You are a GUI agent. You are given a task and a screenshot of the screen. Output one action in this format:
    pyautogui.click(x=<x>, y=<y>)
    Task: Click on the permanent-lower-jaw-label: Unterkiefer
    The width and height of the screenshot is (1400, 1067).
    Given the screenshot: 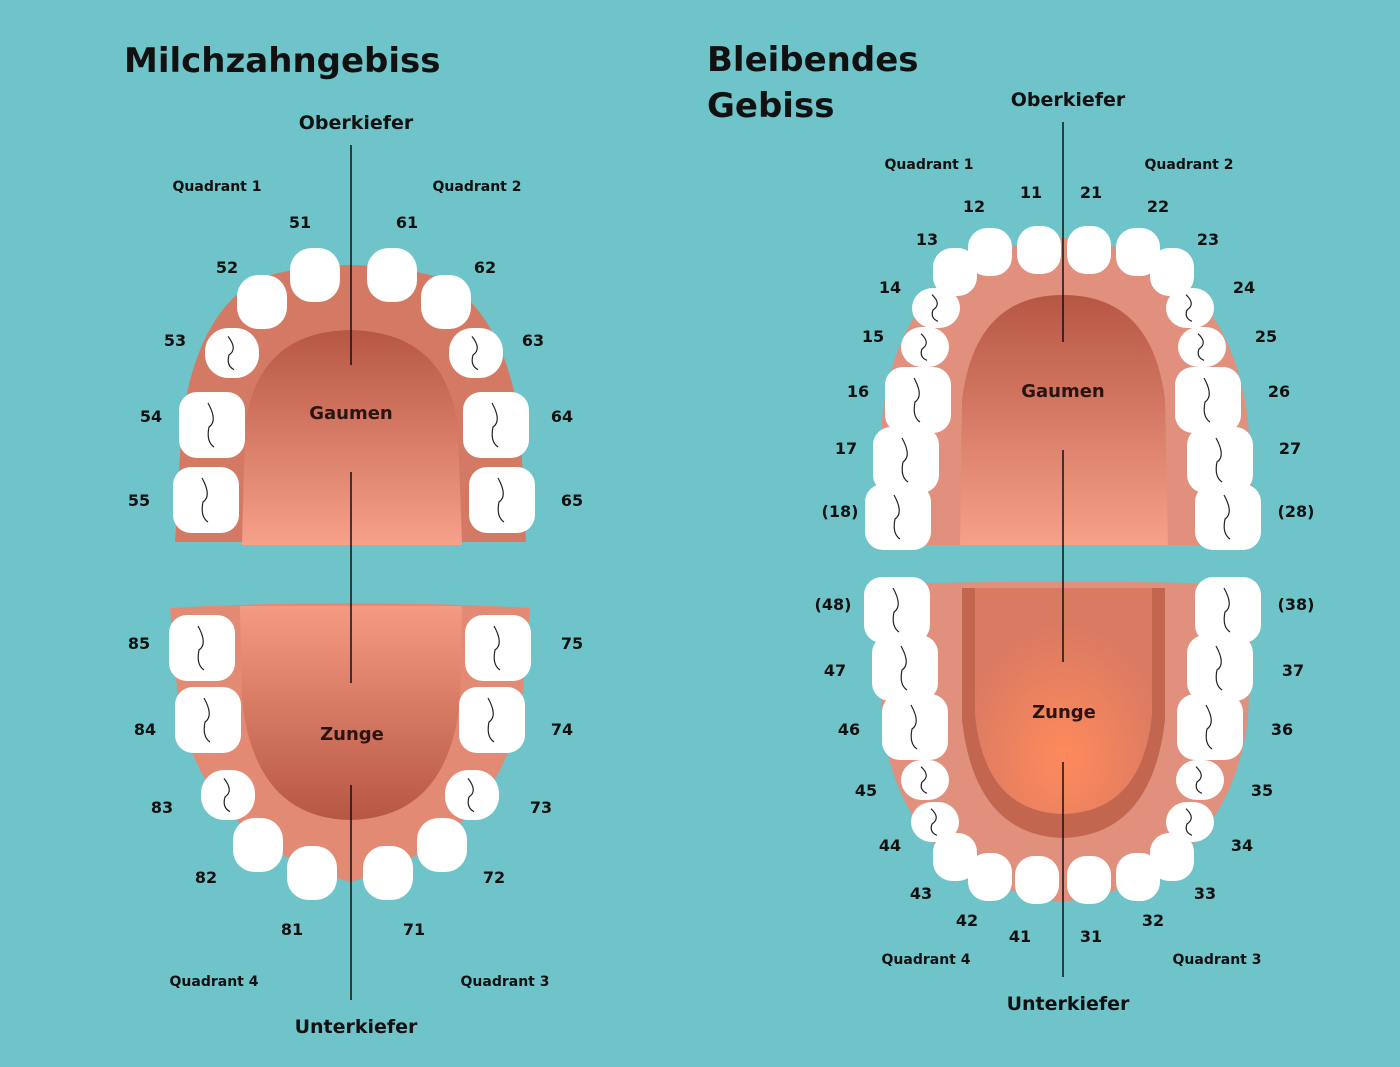 What is the action you would take?
    pyautogui.click(x=1068, y=1004)
    